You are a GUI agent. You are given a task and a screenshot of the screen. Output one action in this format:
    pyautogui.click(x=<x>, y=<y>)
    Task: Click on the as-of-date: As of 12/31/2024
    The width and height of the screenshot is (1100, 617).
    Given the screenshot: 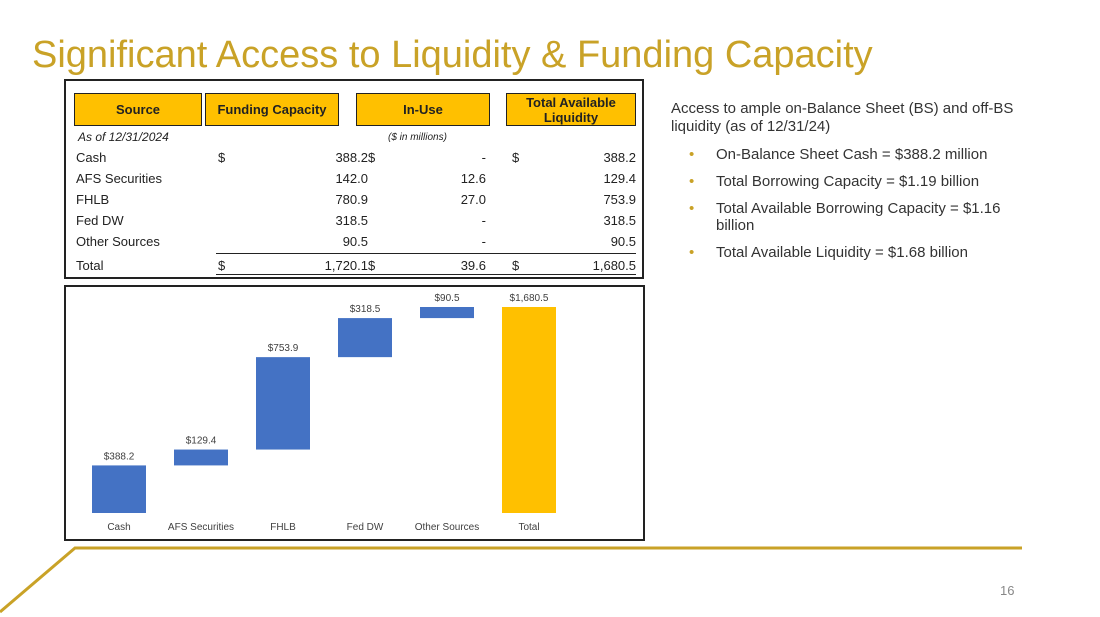 What is the action you would take?
    pyautogui.click(x=123, y=137)
    